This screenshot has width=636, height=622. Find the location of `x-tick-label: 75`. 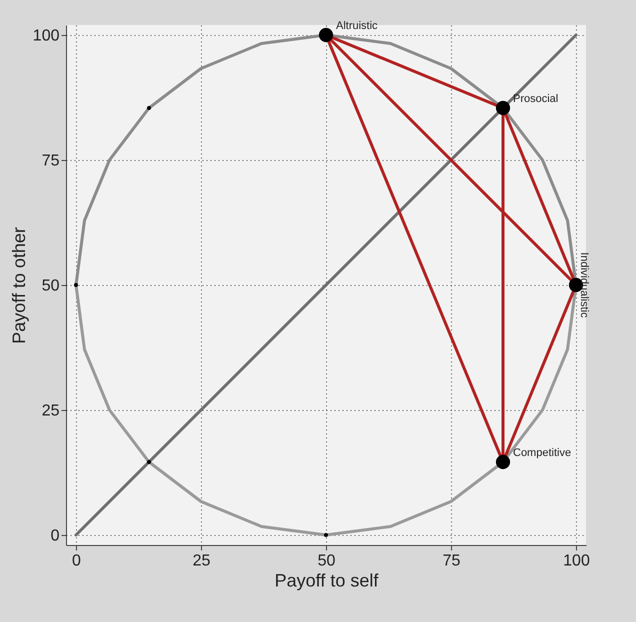

x-tick-label: 75 is located at coordinates (451, 561).